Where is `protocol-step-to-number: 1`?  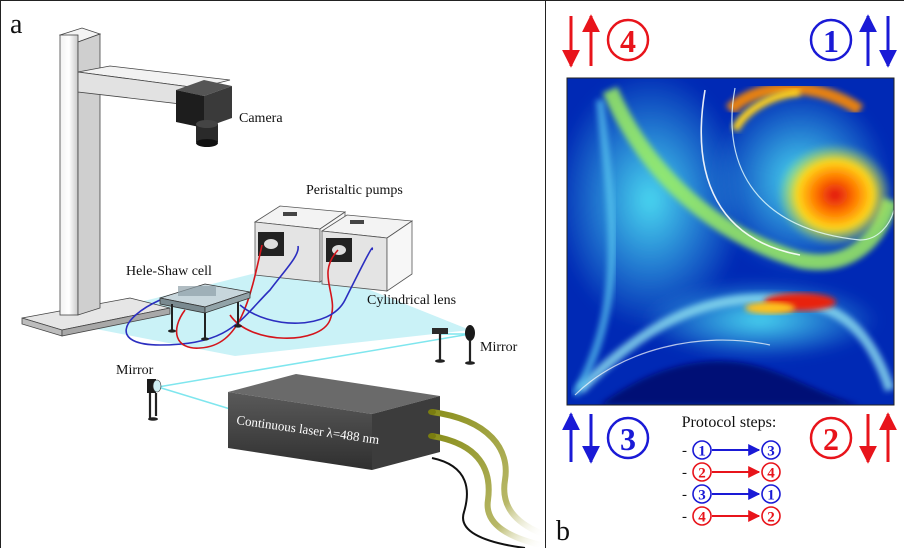
protocol-step-to-number: 1 is located at coordinates (771, 496).